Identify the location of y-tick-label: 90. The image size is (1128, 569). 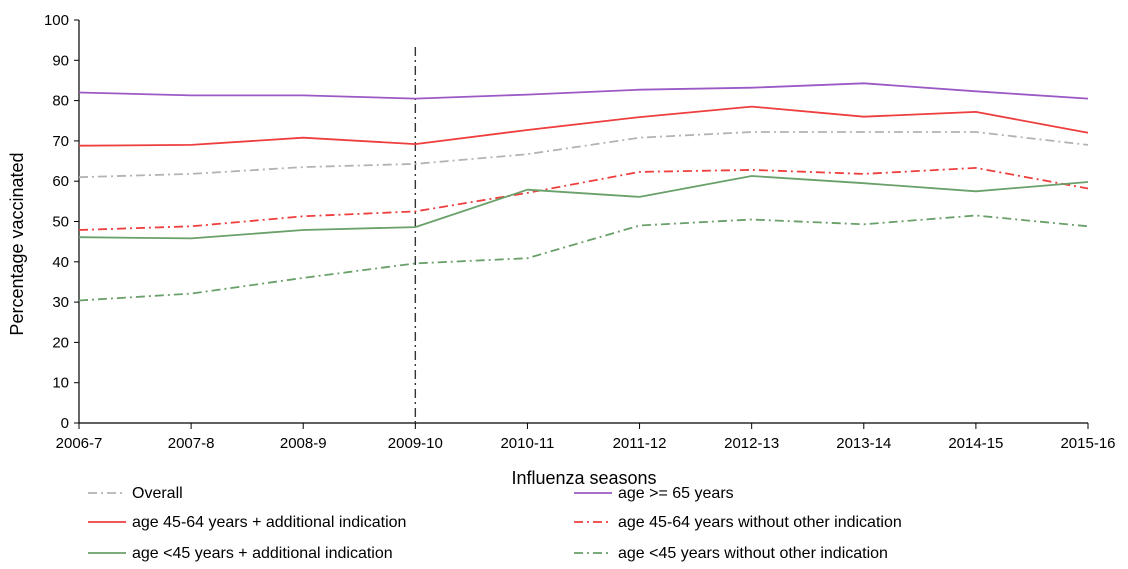
(60, 60).